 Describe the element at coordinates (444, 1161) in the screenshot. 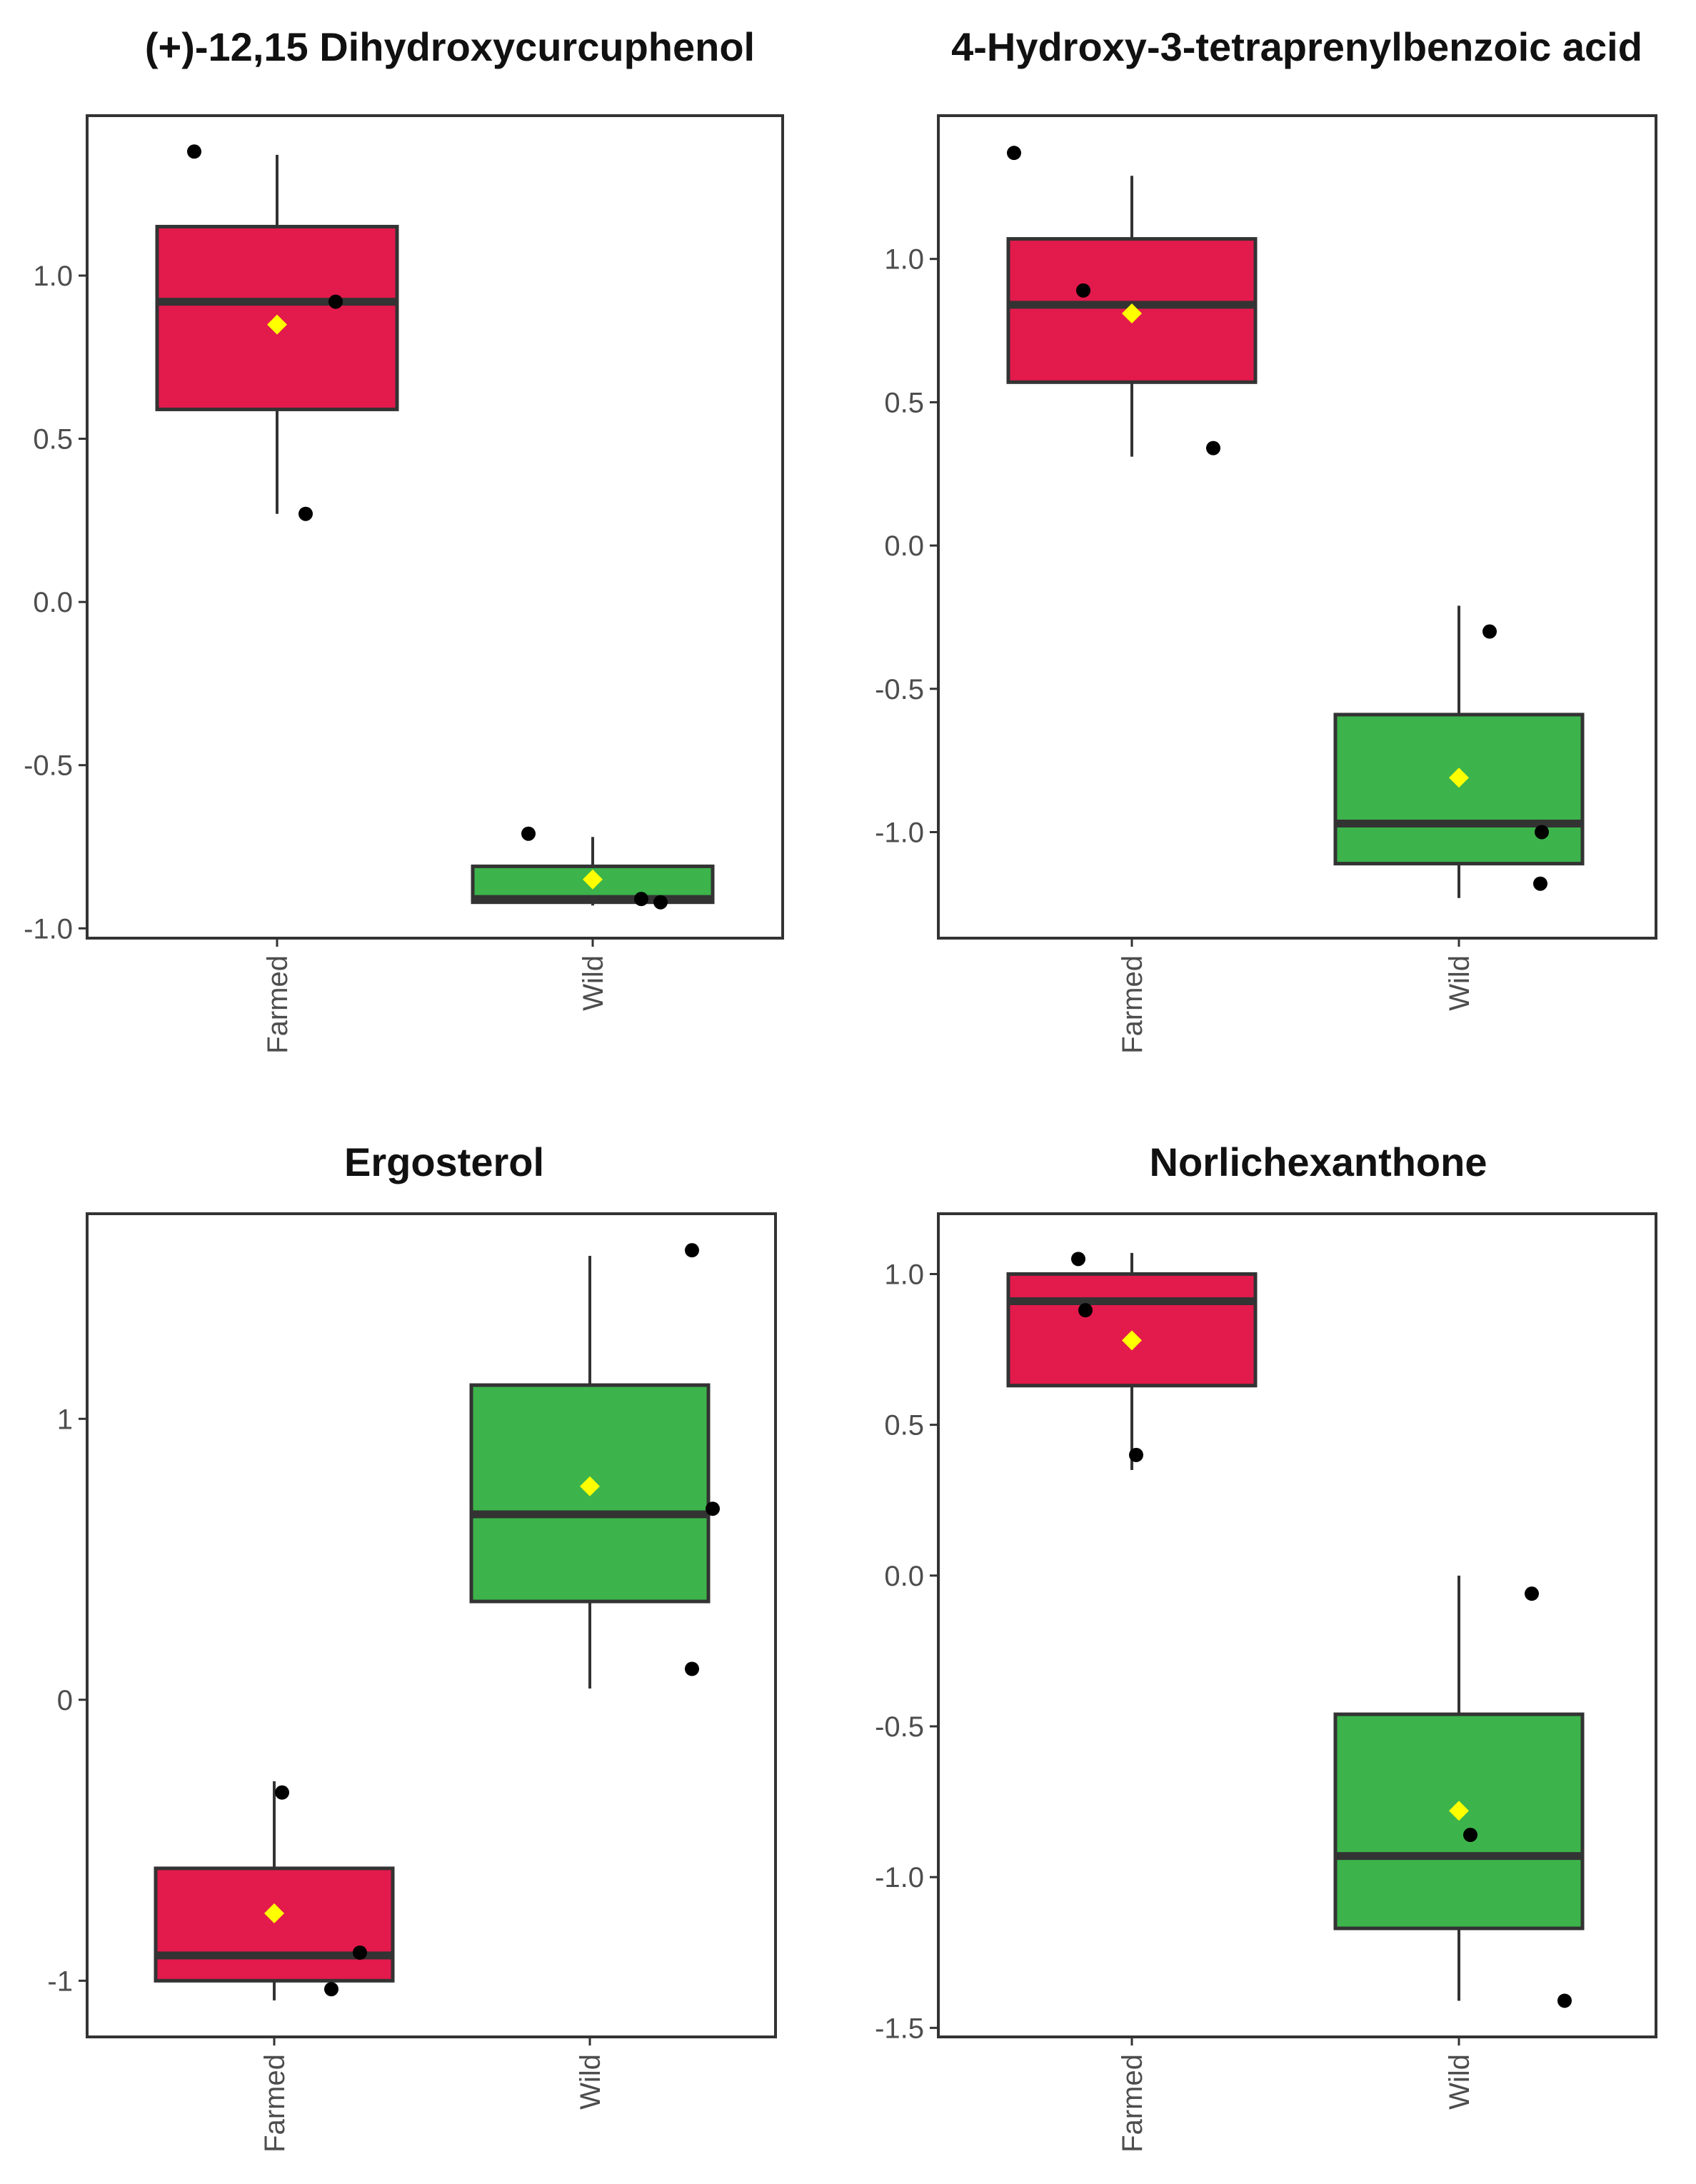

I see `panel-title: Ergosterol` at that location.